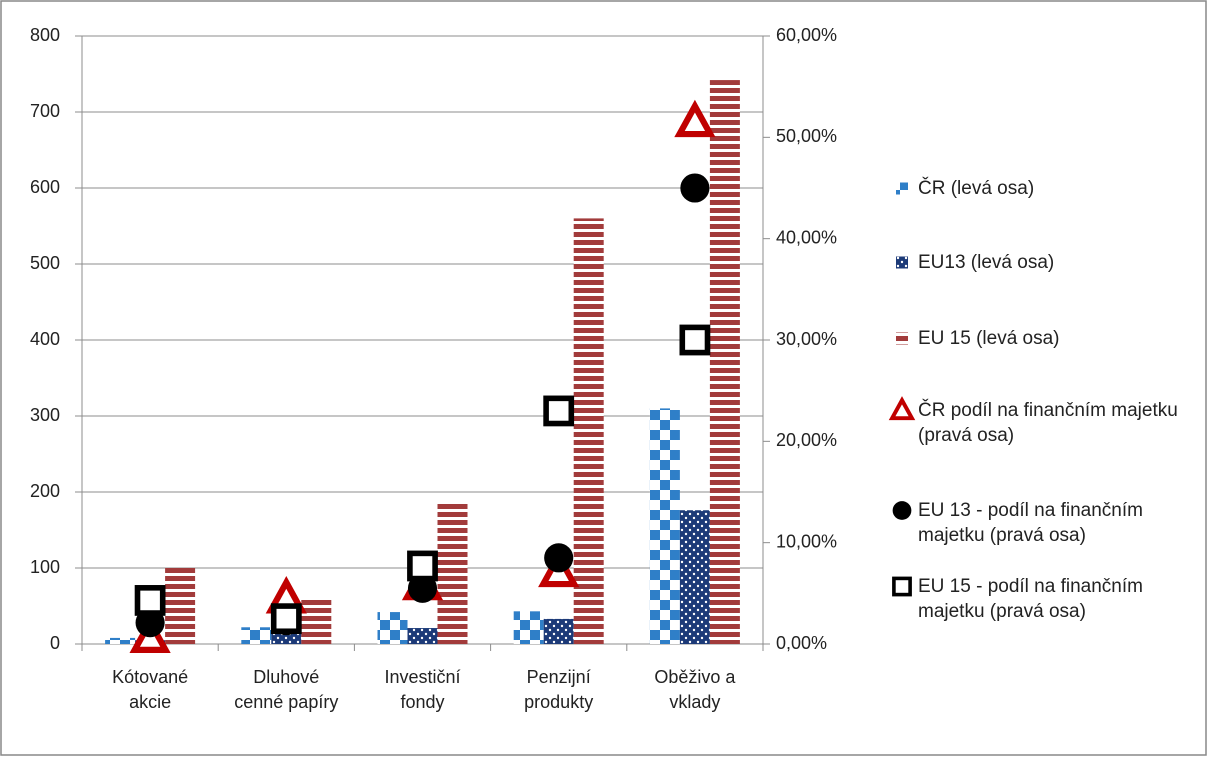  I want to click on y2-tick-label: 20,00%, so click(806, 440).